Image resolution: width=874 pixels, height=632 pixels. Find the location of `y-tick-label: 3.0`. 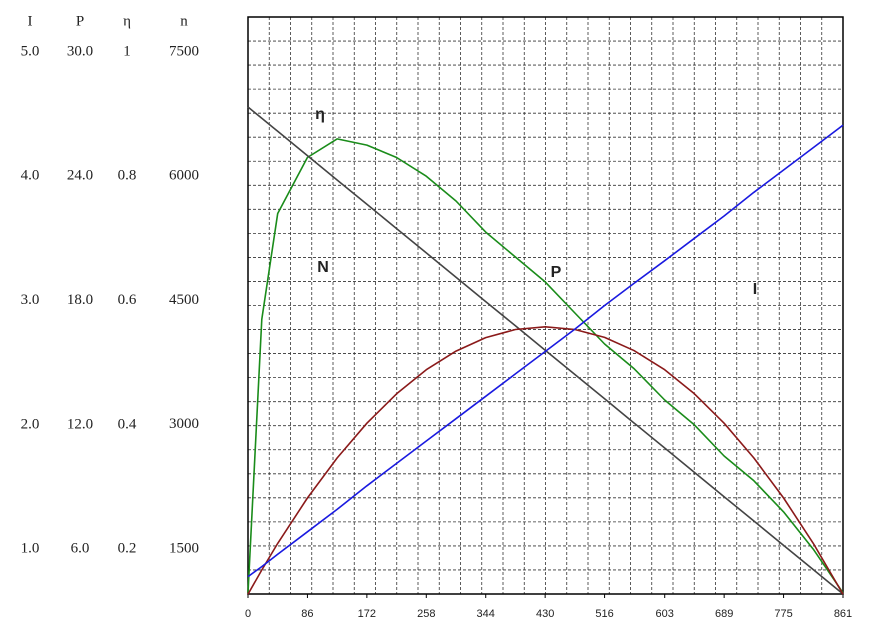

y-tick-label: 3.0 is located at coordinates (30, 300).